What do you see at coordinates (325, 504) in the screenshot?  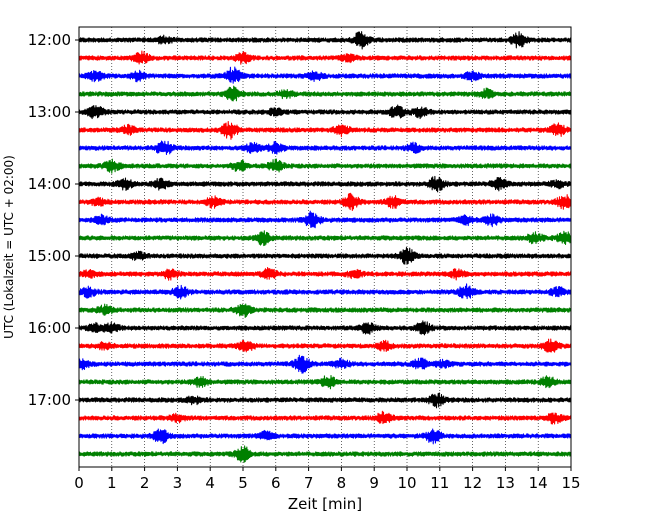 I see `x-axis-label: Zeit [min]` at bounding box center [325, 504].